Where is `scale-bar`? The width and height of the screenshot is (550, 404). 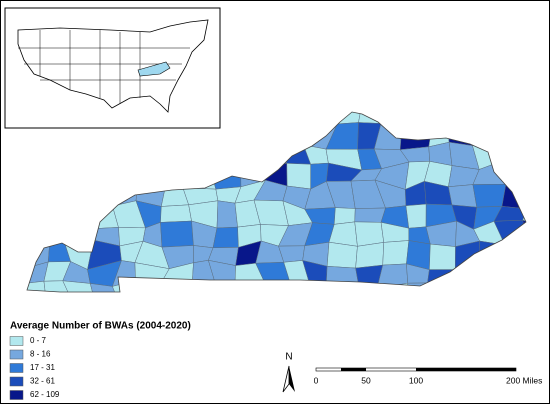
scale-bar is located at coordinates (416, 369).